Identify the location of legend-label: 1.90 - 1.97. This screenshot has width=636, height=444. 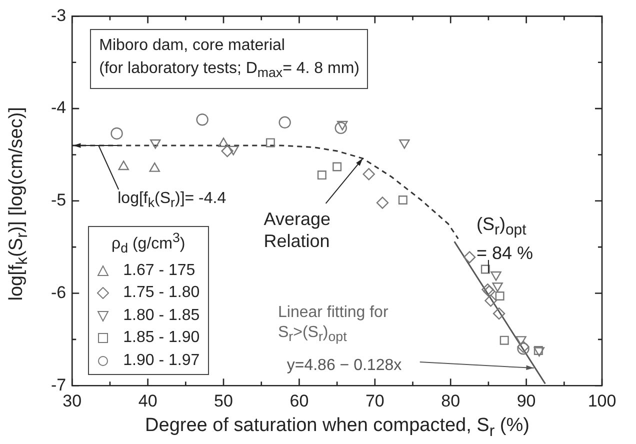
(161, 360).